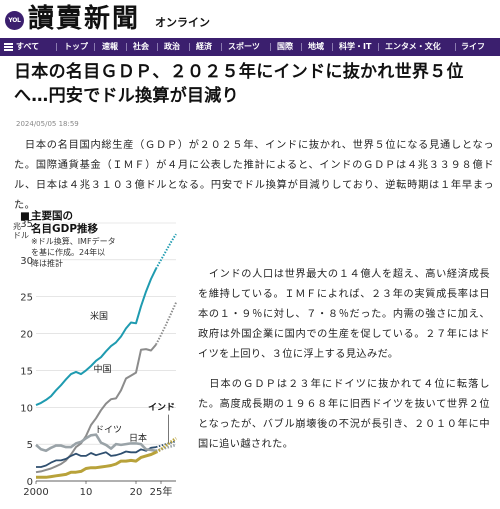 The width and height of the screenshot is (500, 509). I want to click on site-header: YOL 讀賣新聞 オンライン, so click(250, 19).